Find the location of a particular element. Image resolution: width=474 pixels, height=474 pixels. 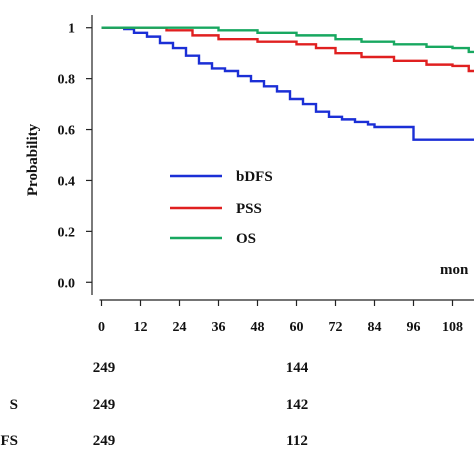

y-axis: 0.0 0.2 0.4 0.6 0.8 1 is located at coordinates (75, 155).